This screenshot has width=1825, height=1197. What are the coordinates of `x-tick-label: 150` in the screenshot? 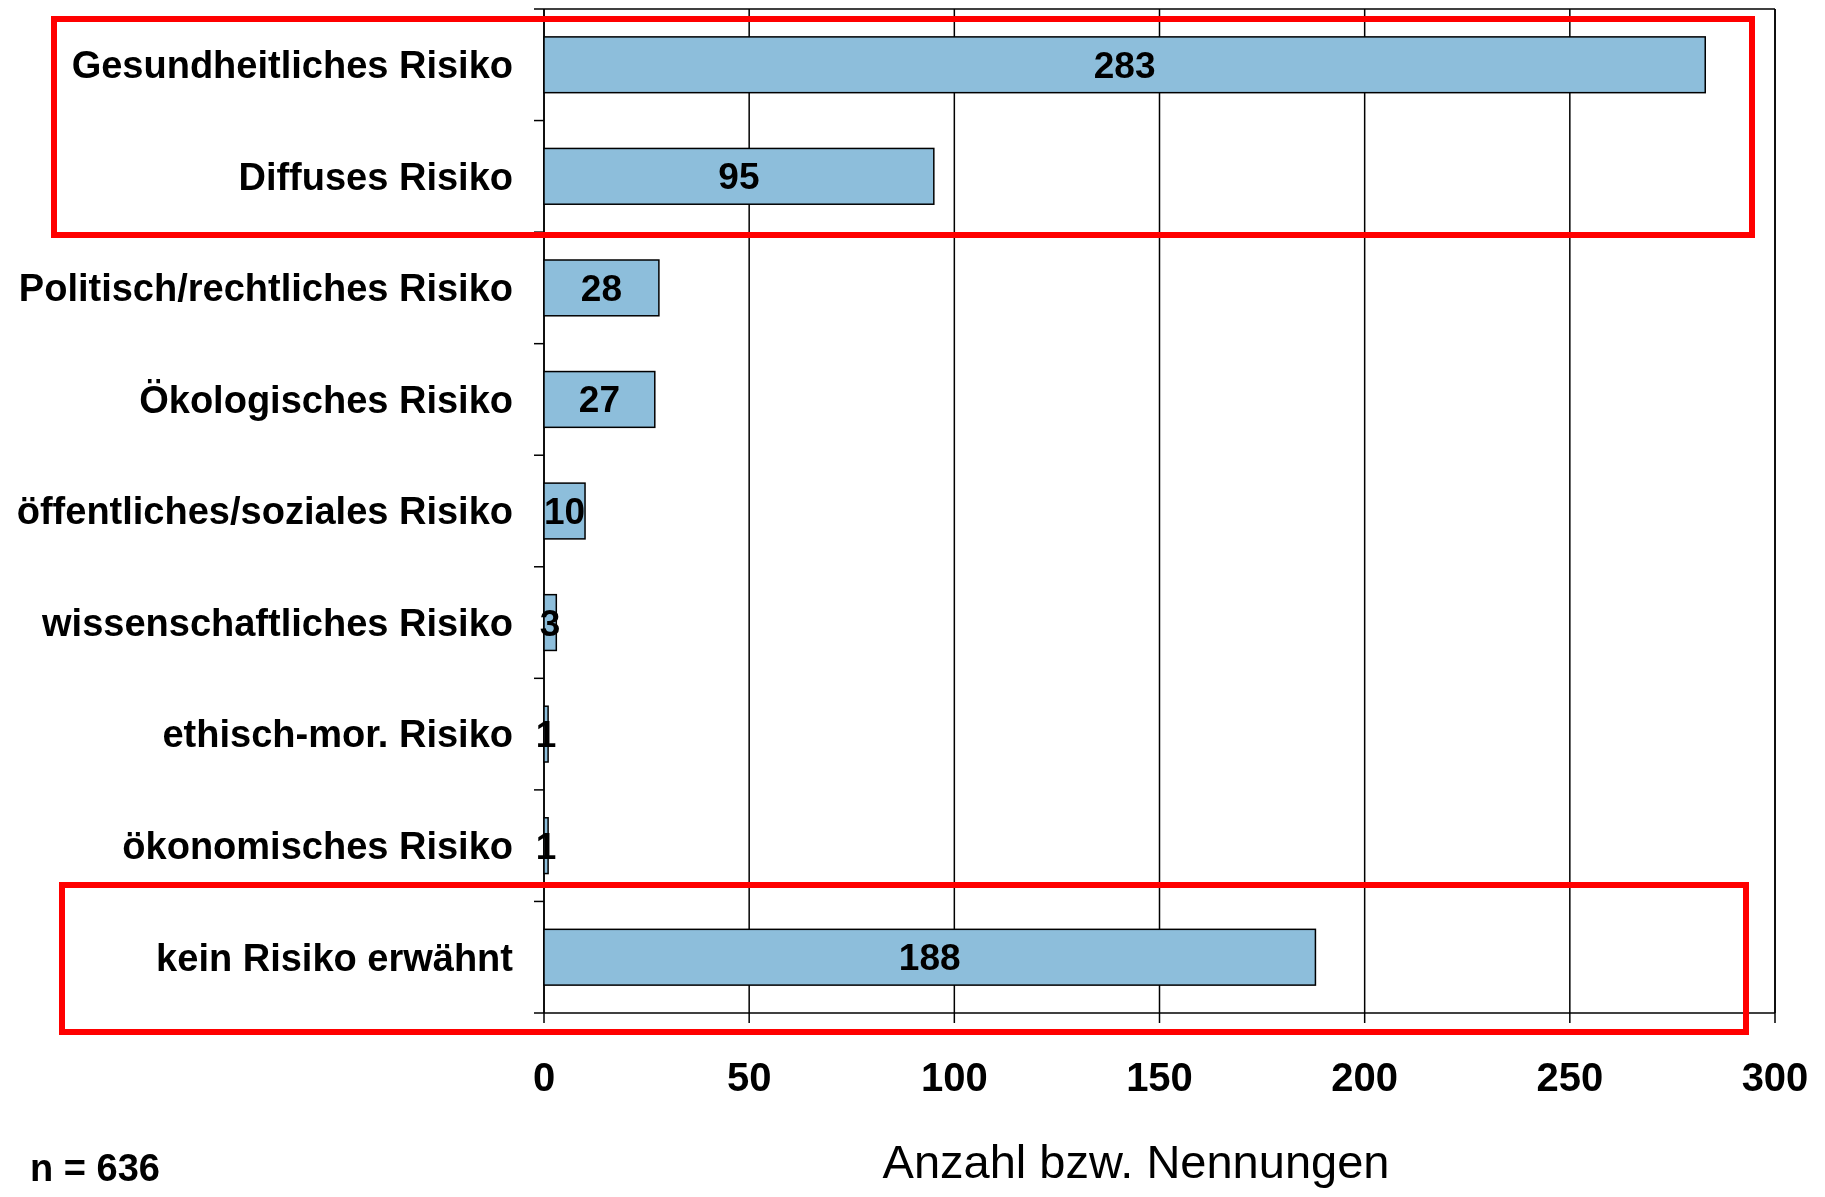 It's located at (1159, 1077).